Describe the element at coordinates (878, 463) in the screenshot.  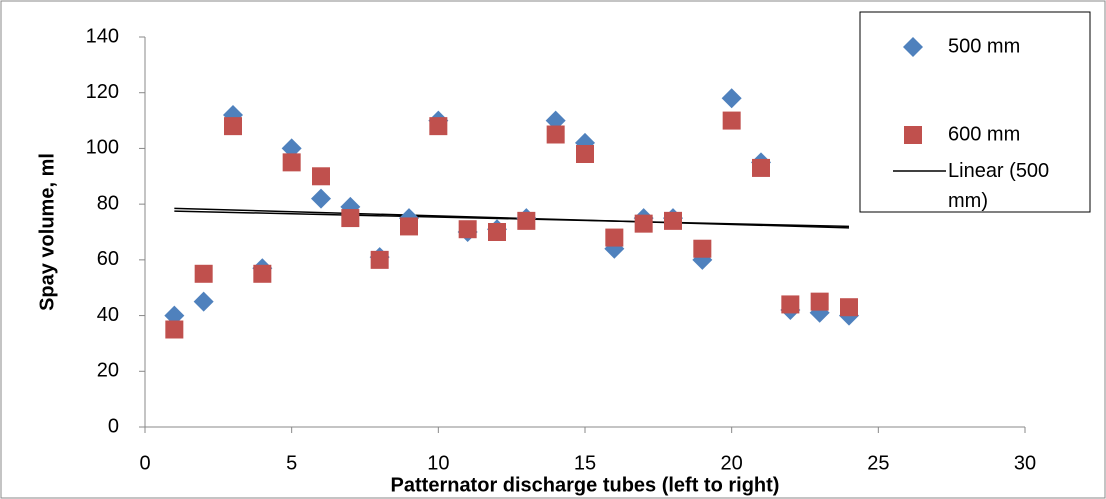
I see `x-tick-label: 25` at that location.